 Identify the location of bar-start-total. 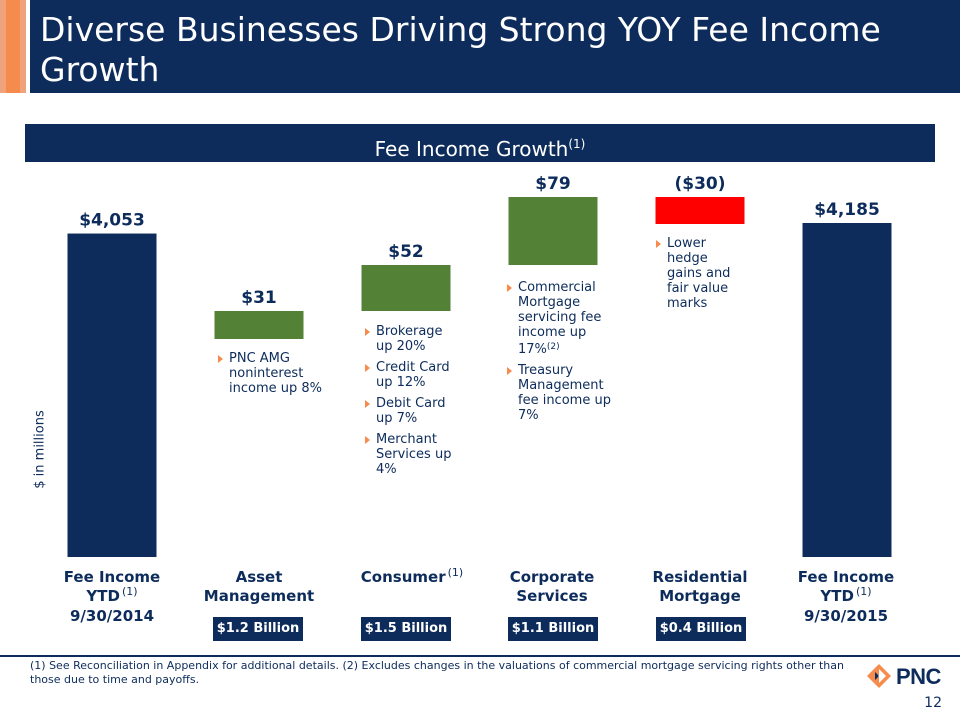
(112, 395).